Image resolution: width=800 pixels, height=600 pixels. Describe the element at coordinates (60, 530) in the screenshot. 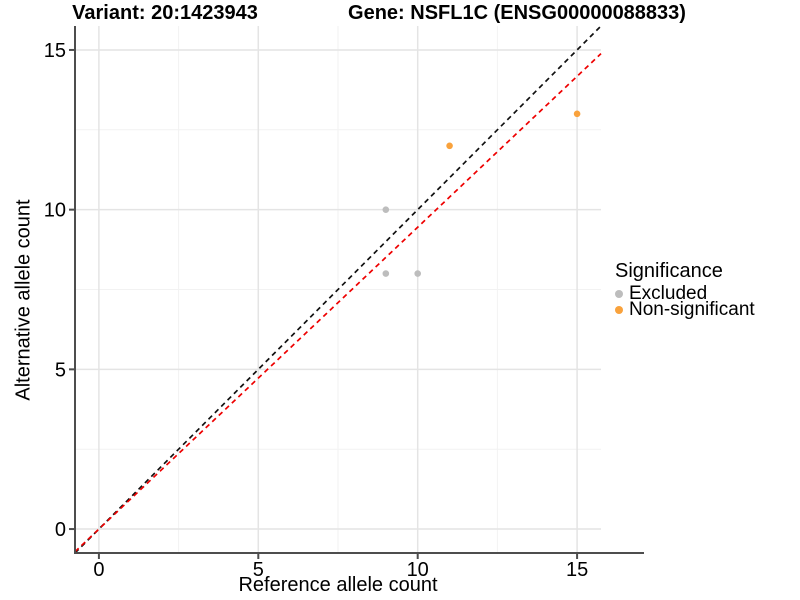

I see `y-tick-label: 0` at that location.